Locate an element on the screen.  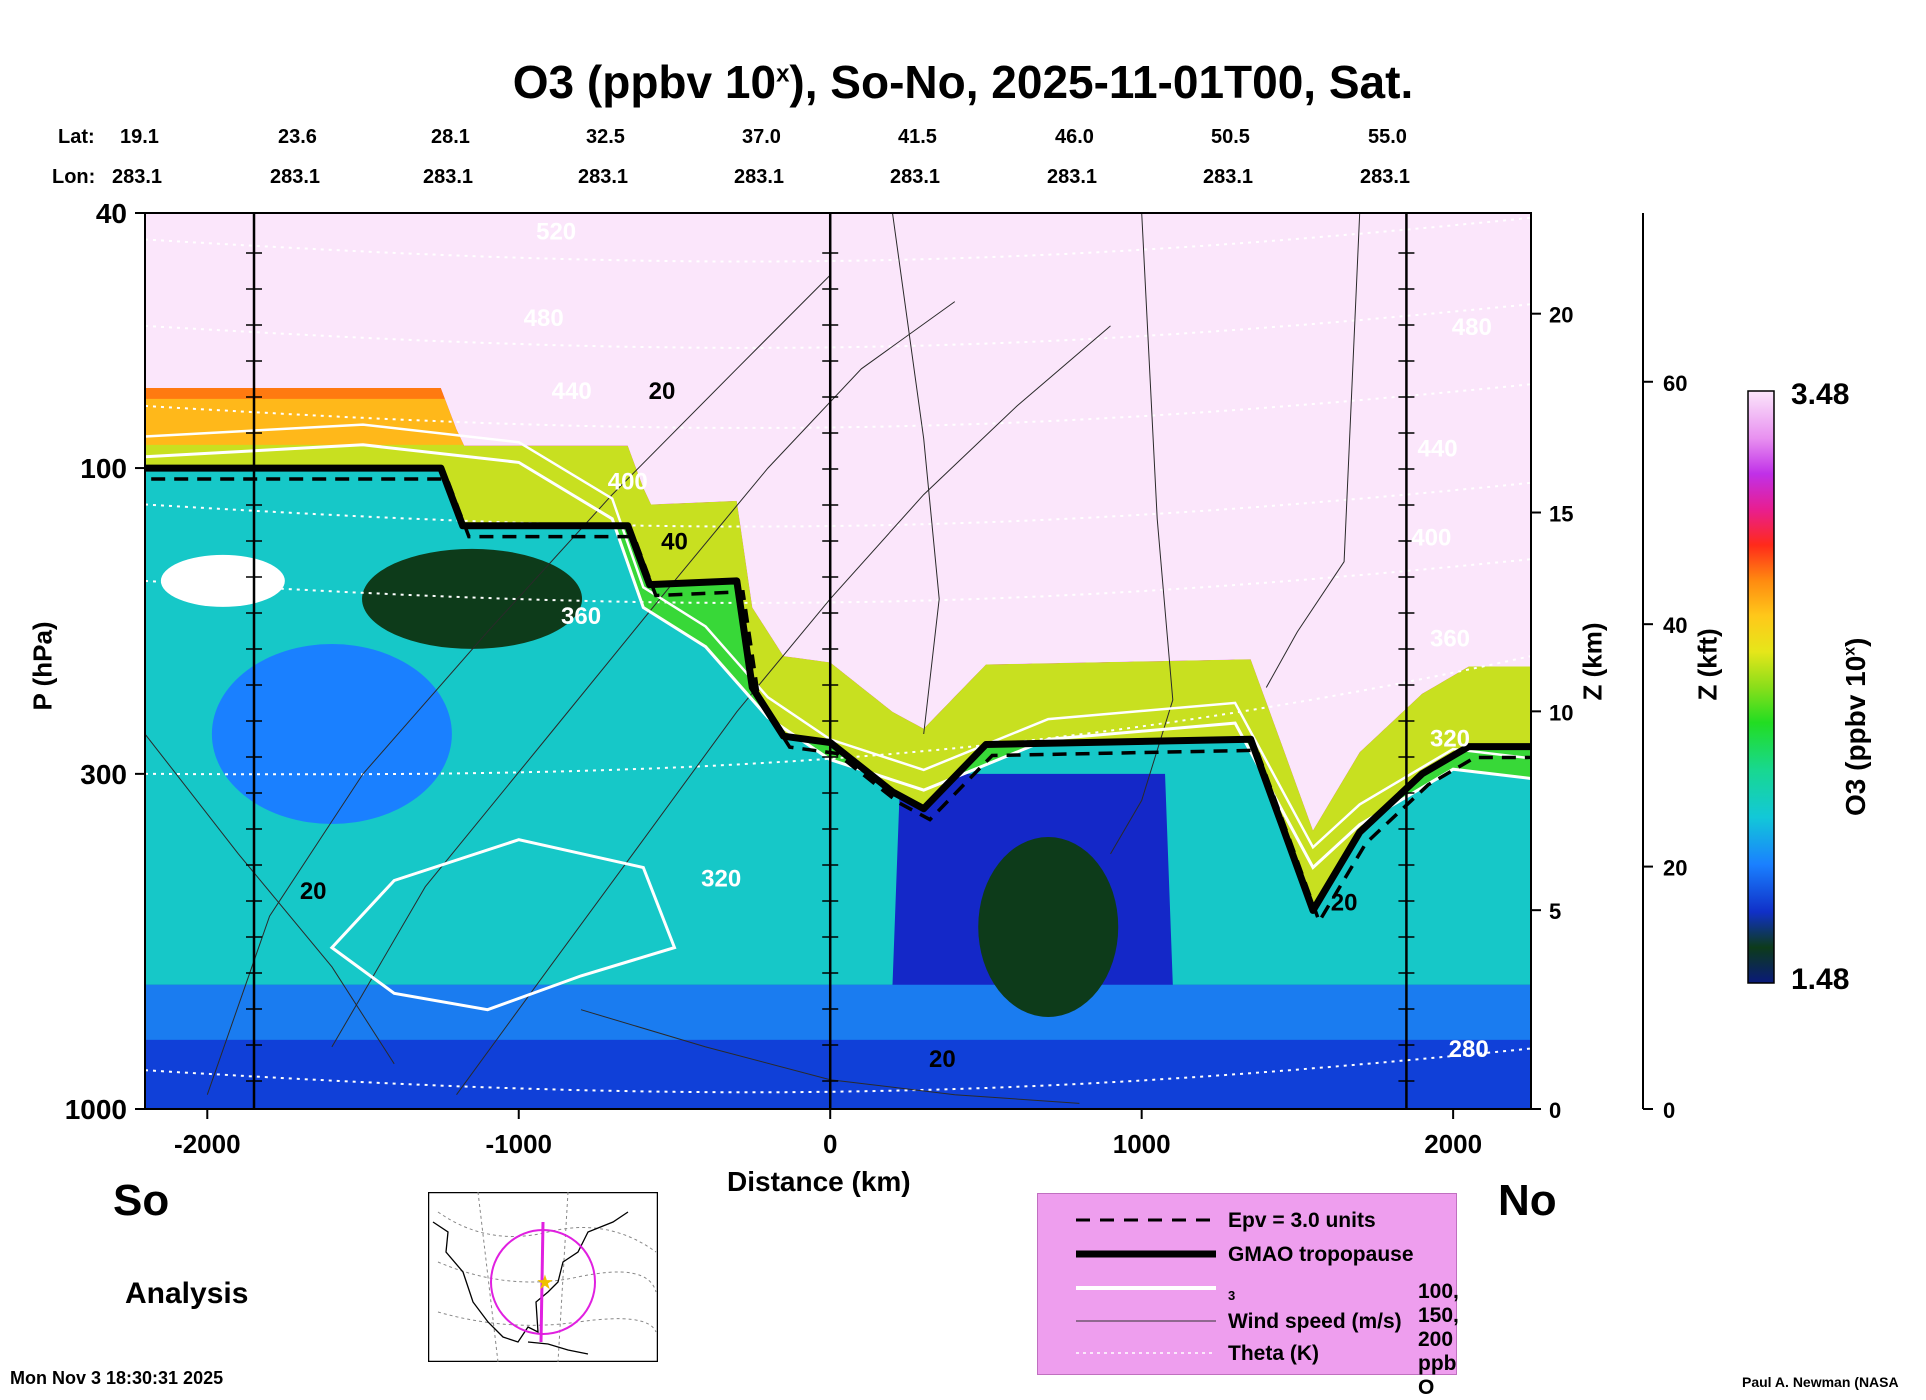
z-kft-axis-title: Z (kft) is located at coordinates (1707, 664).